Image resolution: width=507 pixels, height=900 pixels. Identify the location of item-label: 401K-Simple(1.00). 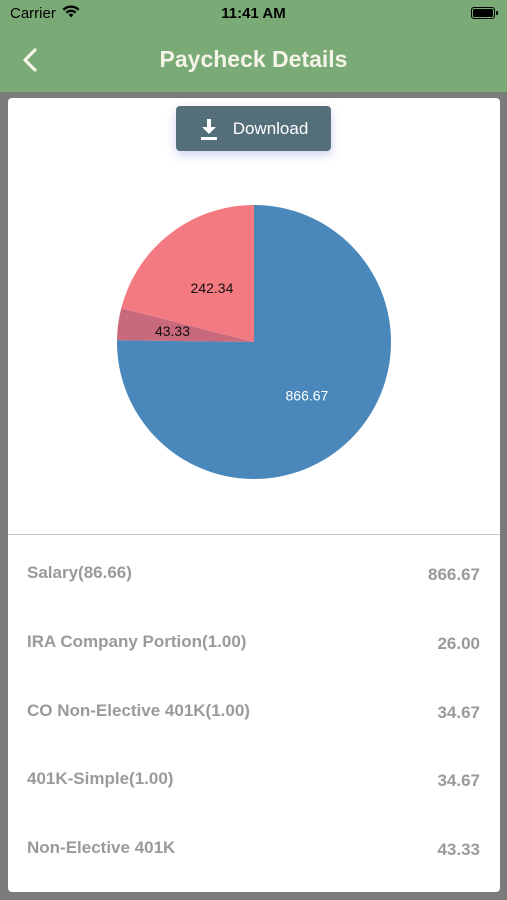
(100, 778).